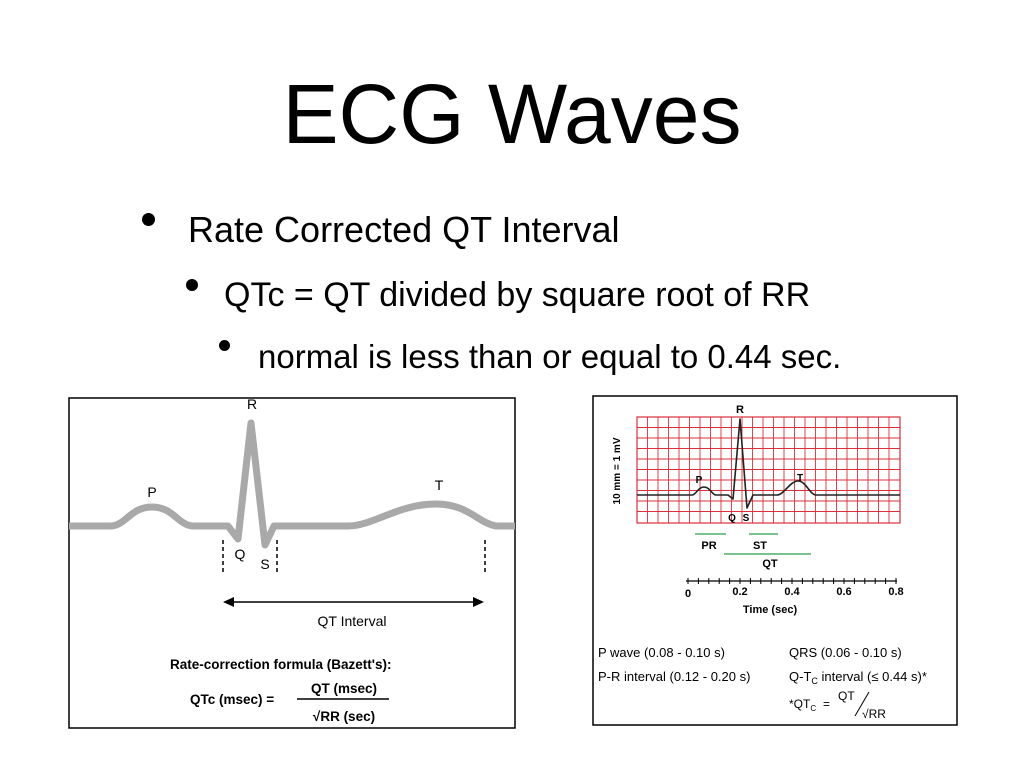 This screenshot has height=768, width=1024. I want to click on interval-arrows, so click(753, 544).